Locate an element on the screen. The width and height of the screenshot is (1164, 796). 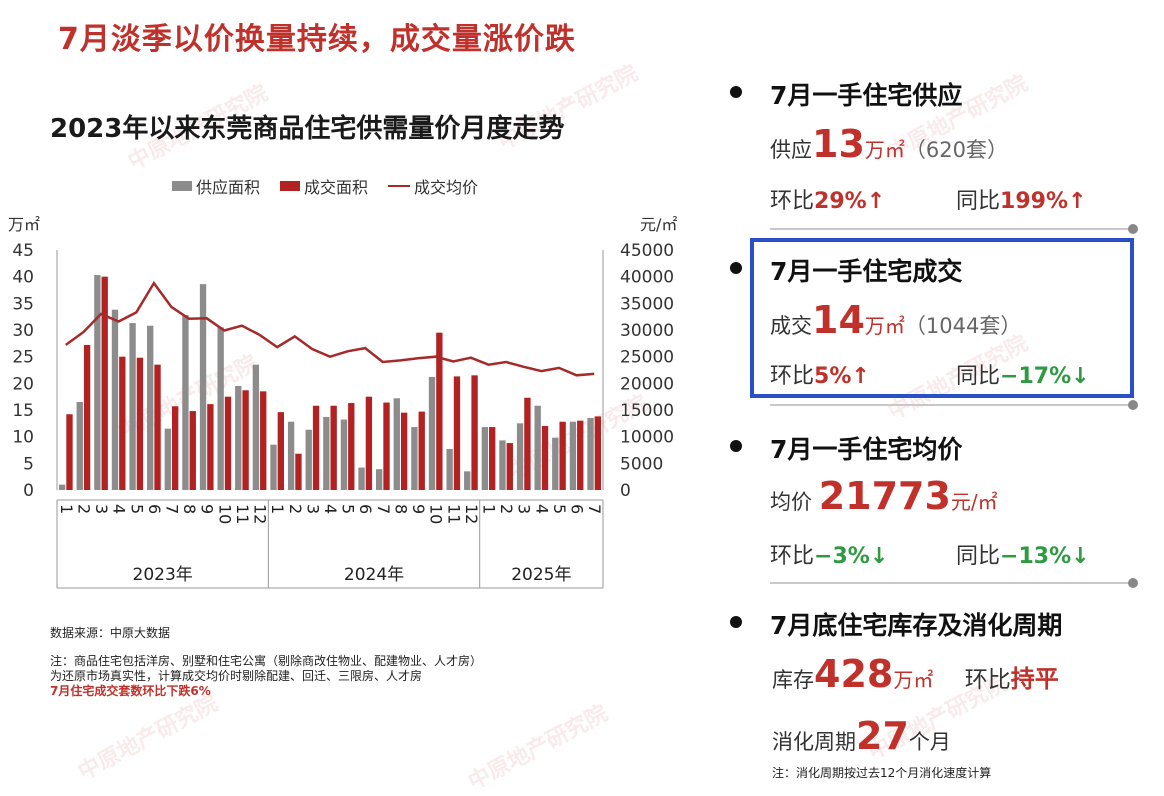
y-right-tick-label: 5000 is located at coordinates (641, 464).